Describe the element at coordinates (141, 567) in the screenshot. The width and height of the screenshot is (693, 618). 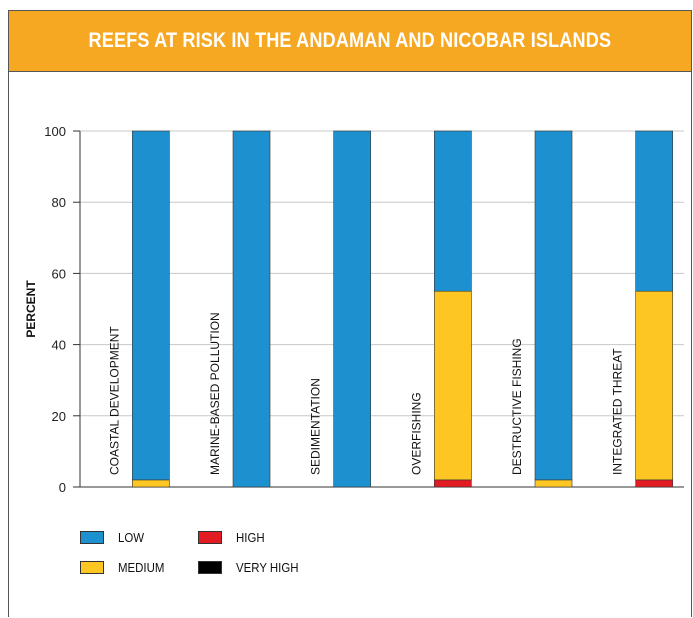
I see `legend-label-medium: MEDIUM` at that location.